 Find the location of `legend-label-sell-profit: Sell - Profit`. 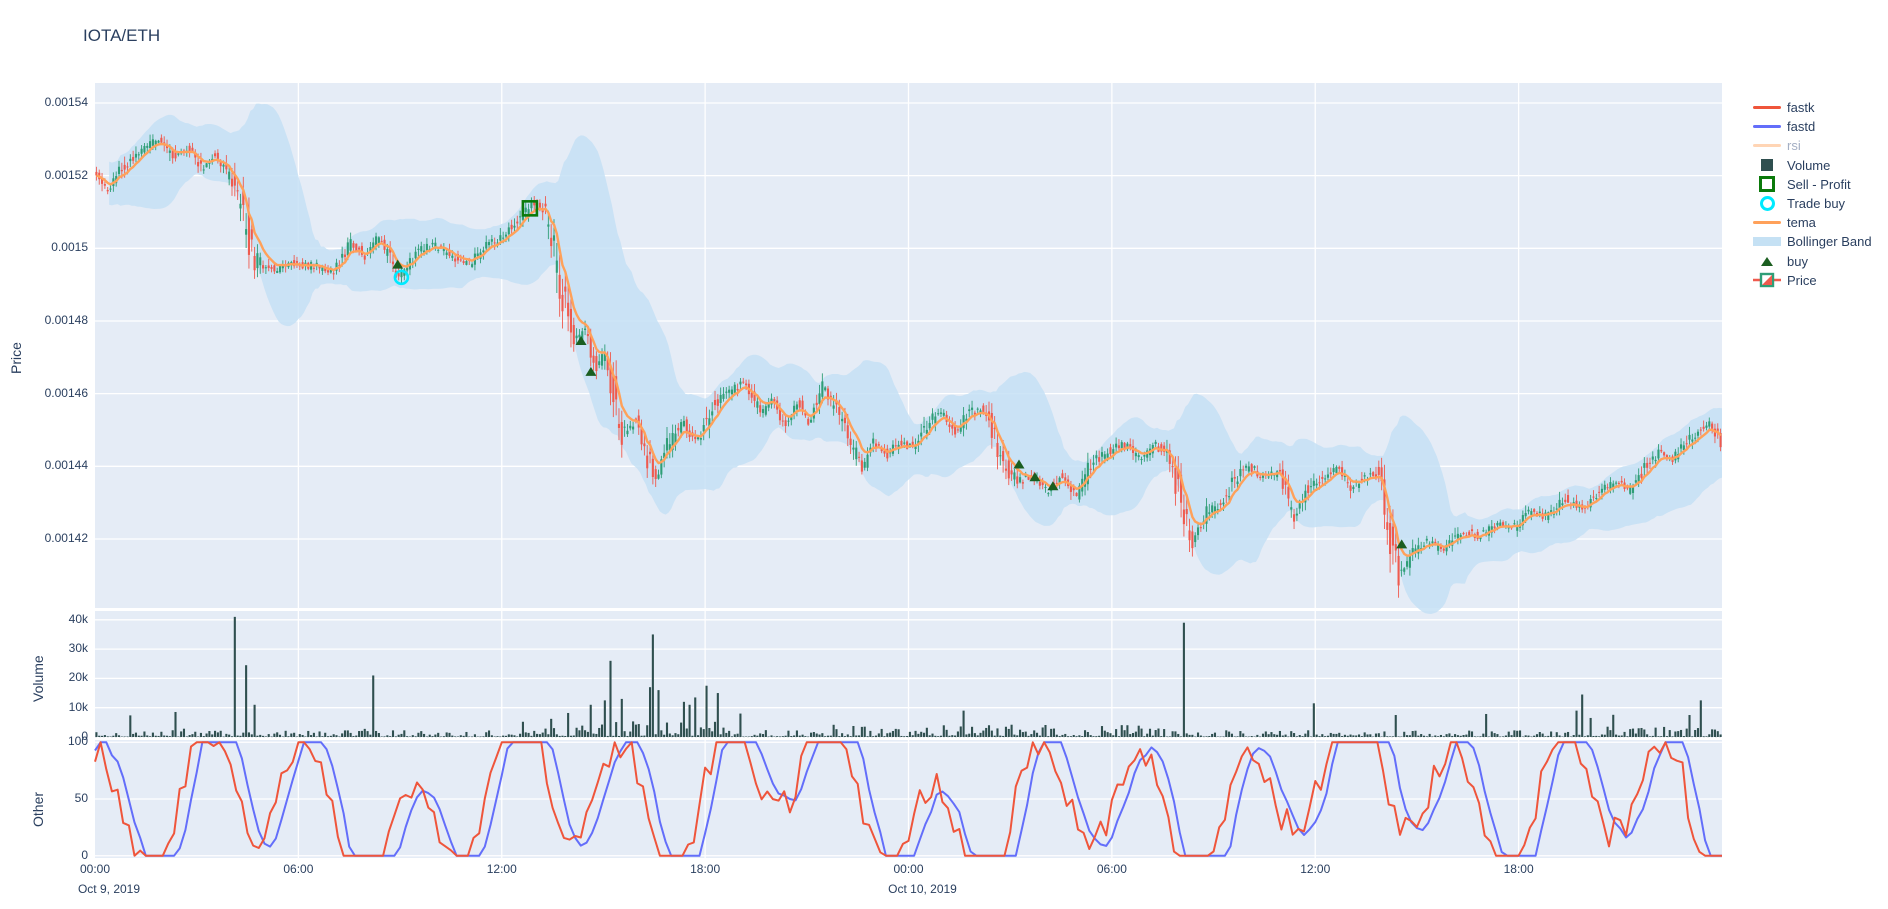

legend-label-sell-profit: Sell - Profit is located at coordinates (1819, 184).